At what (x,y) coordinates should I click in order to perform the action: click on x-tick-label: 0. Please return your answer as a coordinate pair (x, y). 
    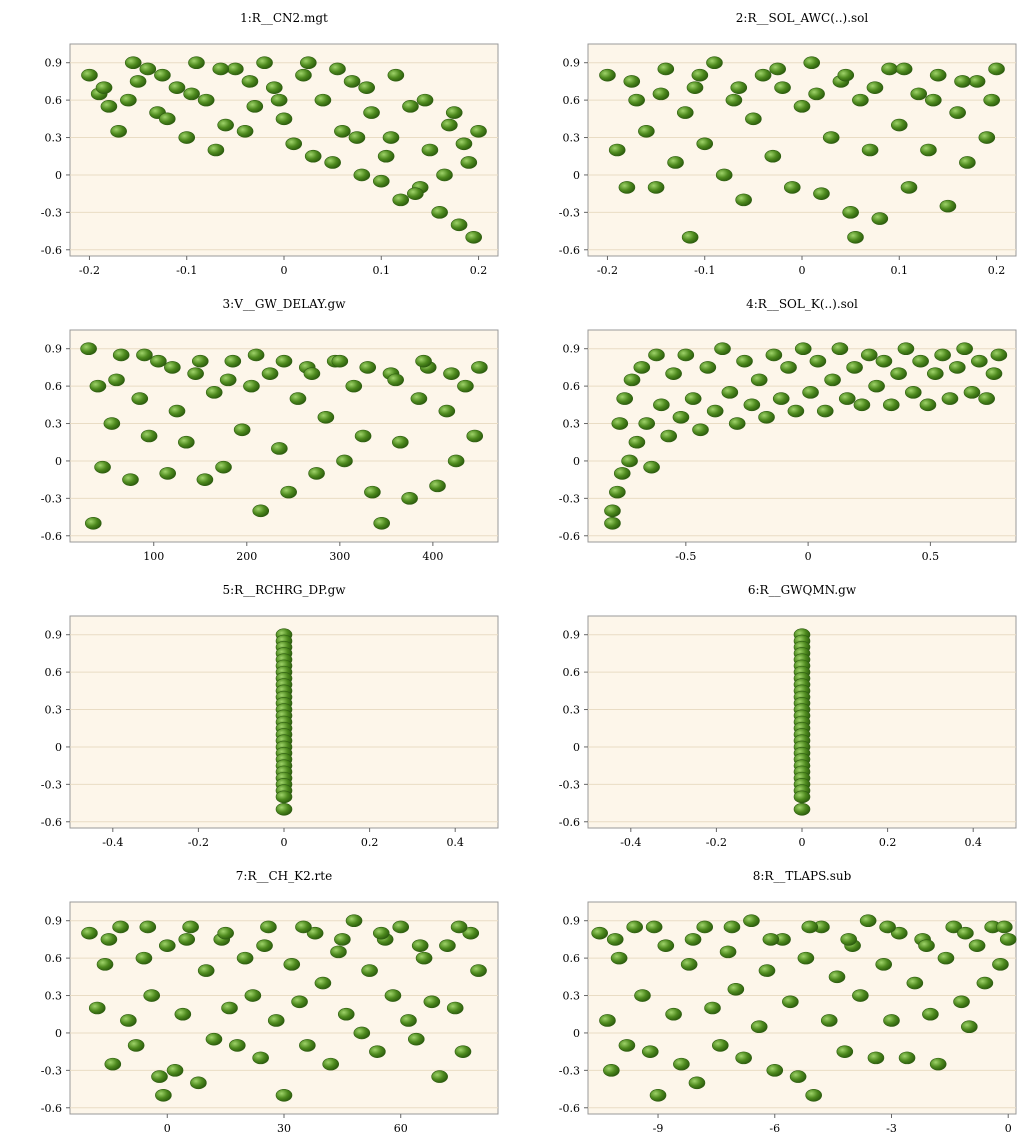
    Looking at the image, I should click on (167, 1128).